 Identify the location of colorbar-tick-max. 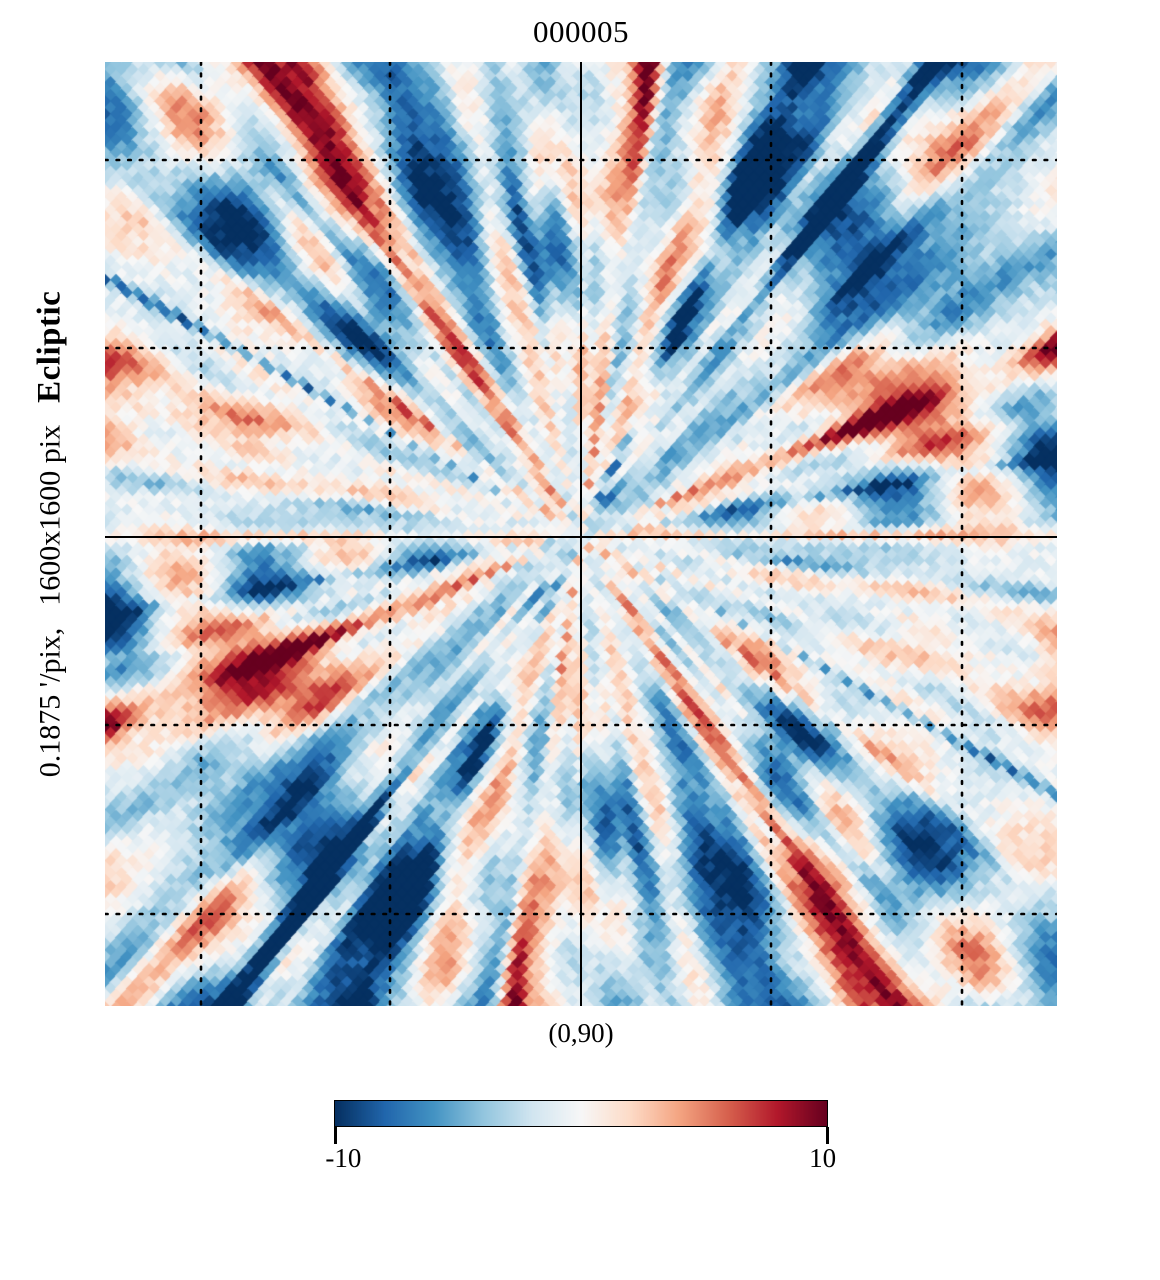
(827, 1135).